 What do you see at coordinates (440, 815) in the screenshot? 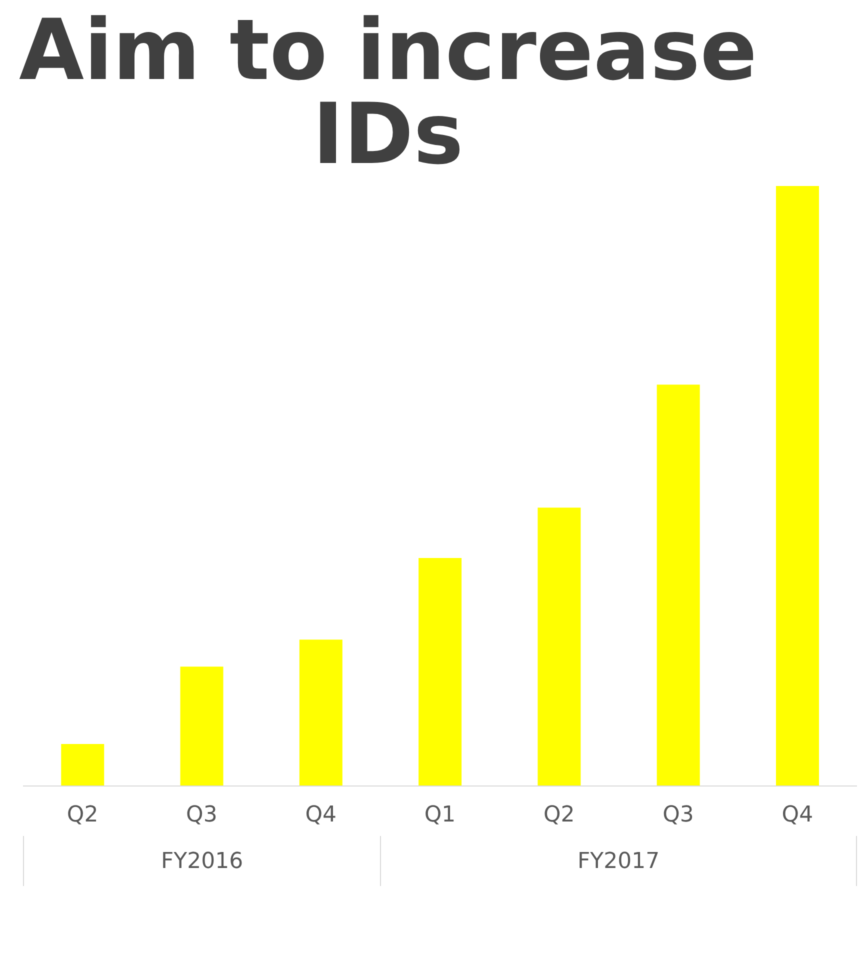
I see `x-tick-label: Q1` at bounding box center [440, 815].